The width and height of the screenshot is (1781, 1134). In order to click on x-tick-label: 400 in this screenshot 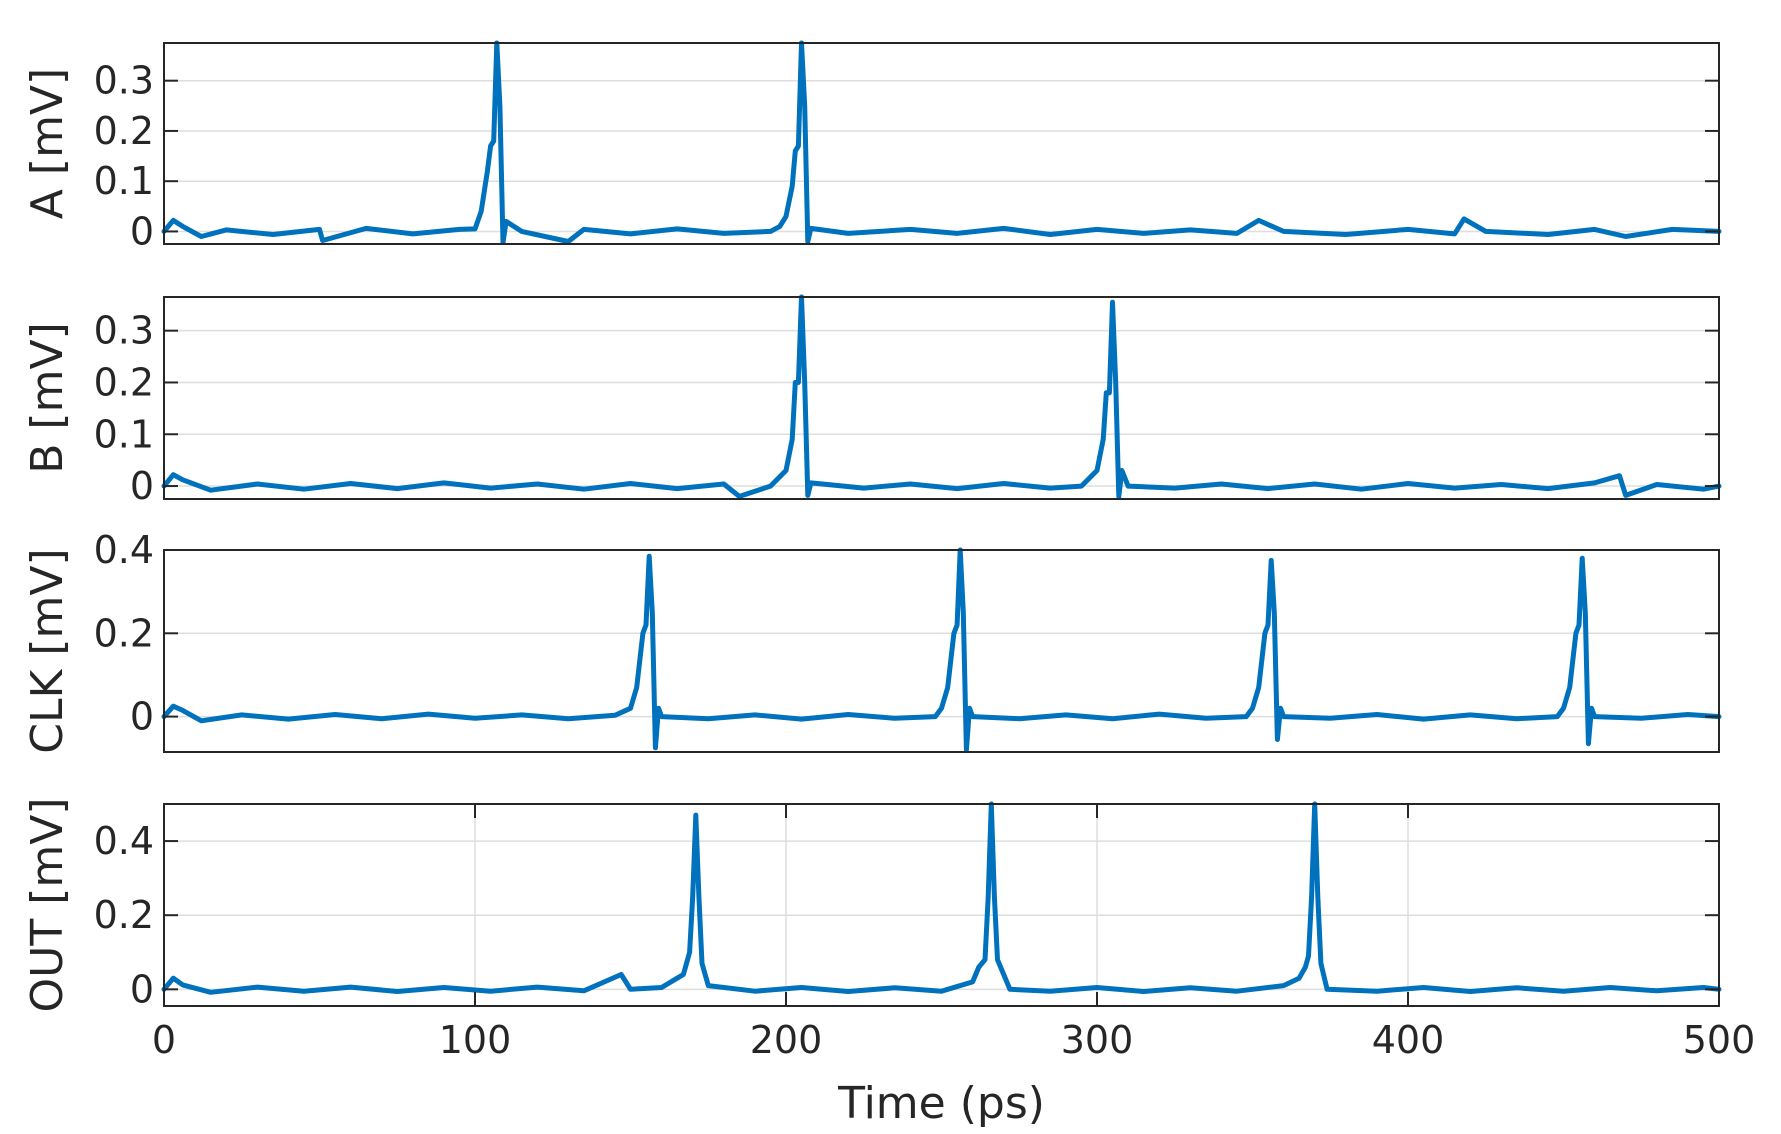, I will do `click(1408, 1040)`.